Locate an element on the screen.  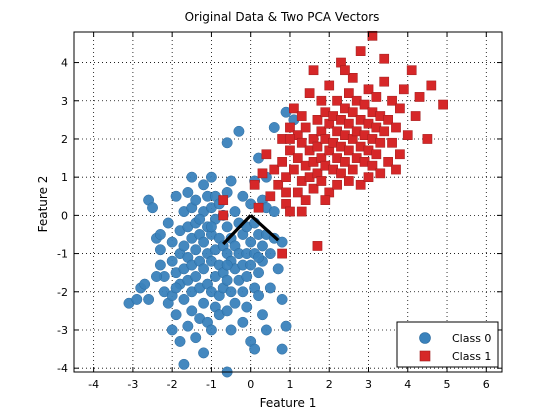
legend-label-class-1: Class 1 is located at coordinates (471, 356).